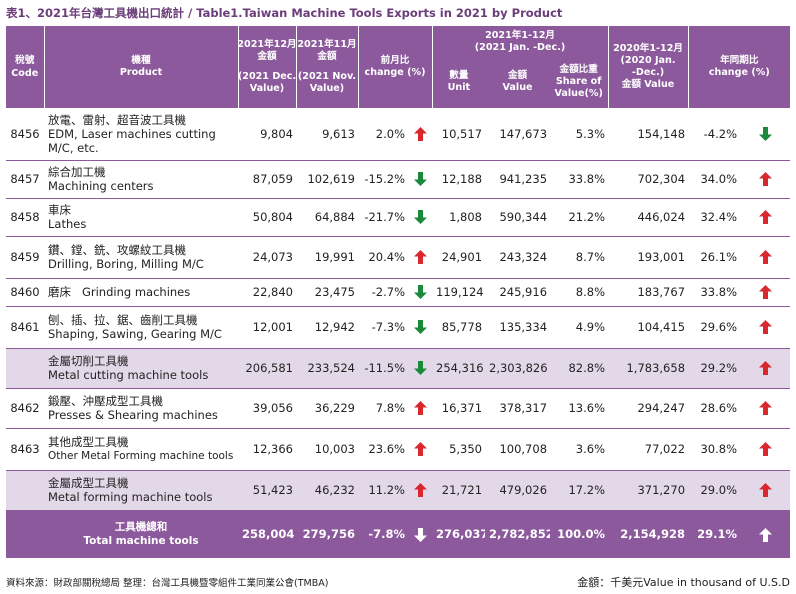 The height and width of the screenshot is (594, 796). What do you see at coordinates (714, 179) in the screenshot?
I see `yoy-change: 34.0%` at bounding box center [714, 179].